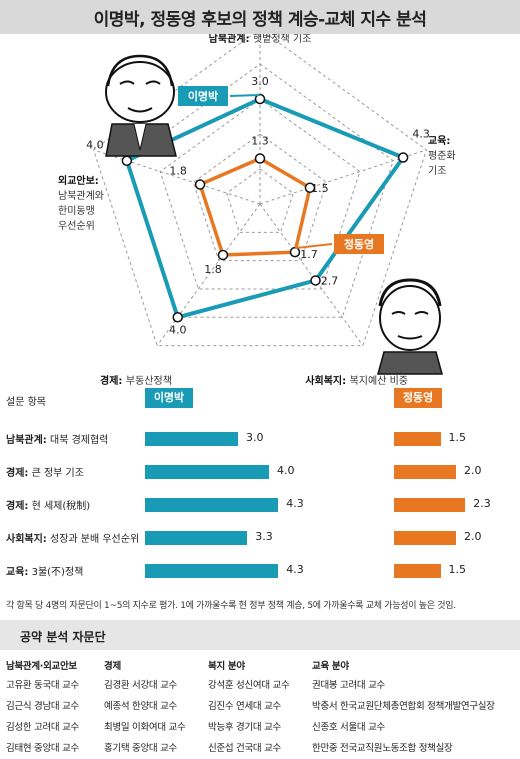  Describe the element at coordinates (421, 133) in the screenshot. I see `data-label: 4.3` at that location.